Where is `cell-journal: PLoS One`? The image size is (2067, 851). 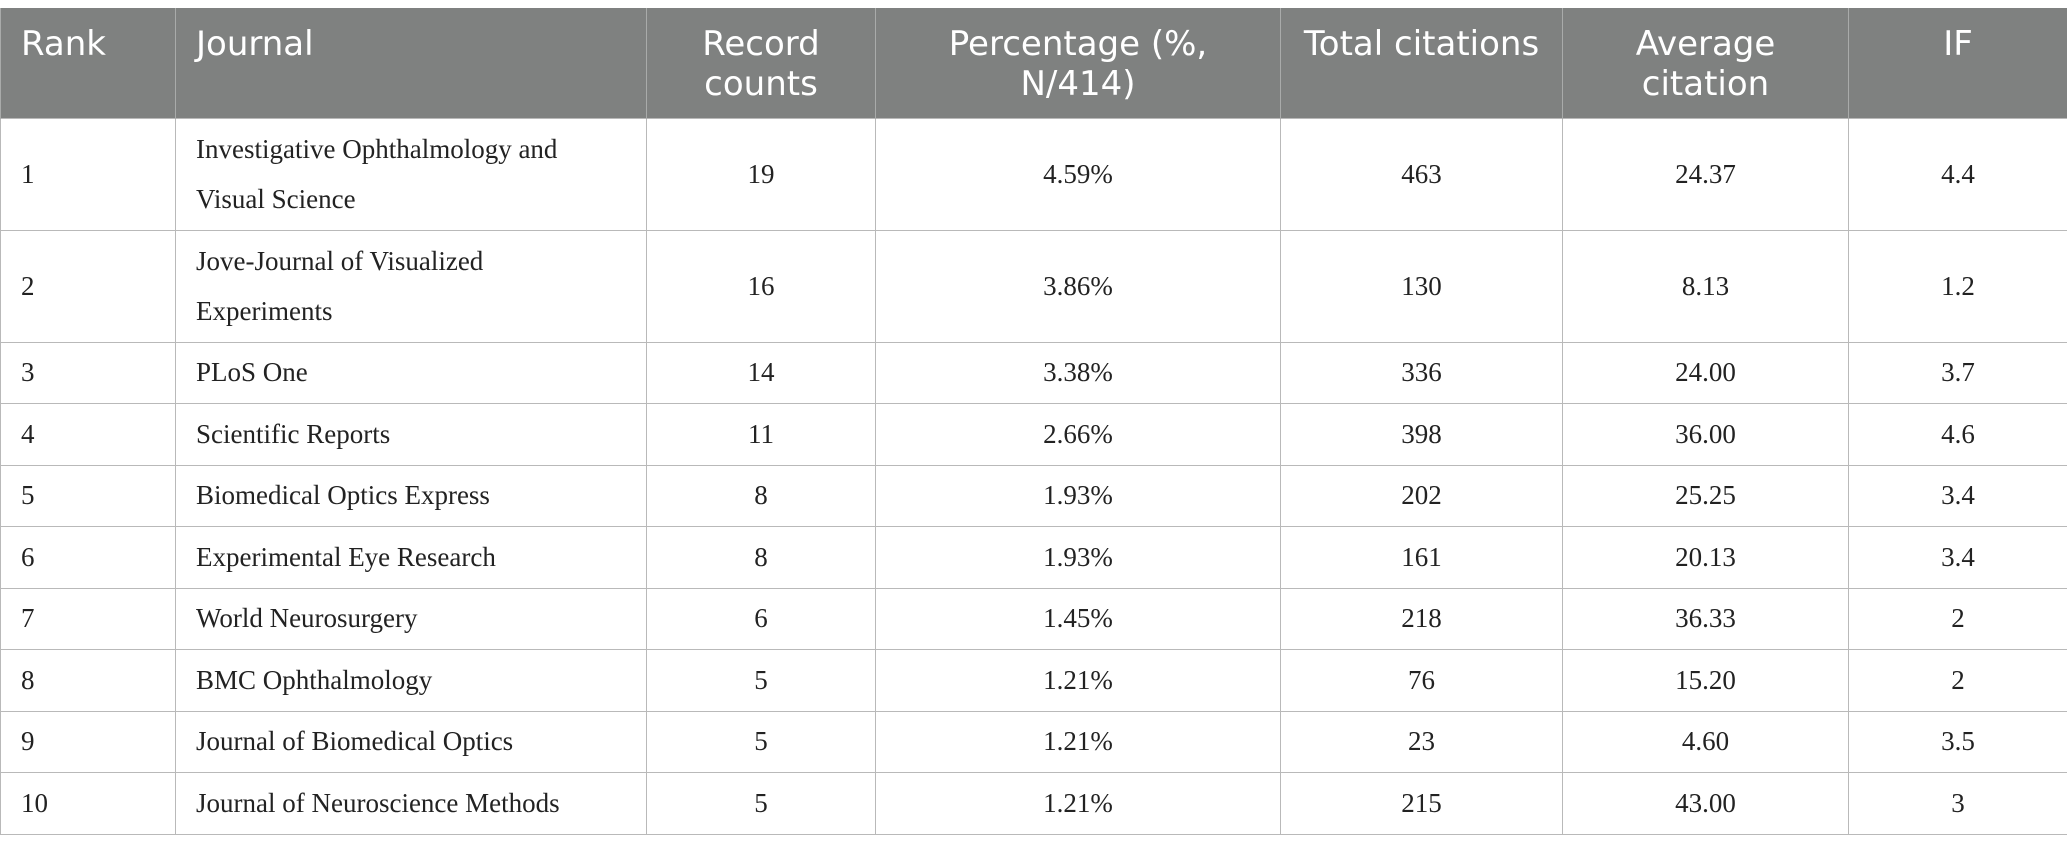 cell-journal: PLoS One is located at coordinates (411, 372).